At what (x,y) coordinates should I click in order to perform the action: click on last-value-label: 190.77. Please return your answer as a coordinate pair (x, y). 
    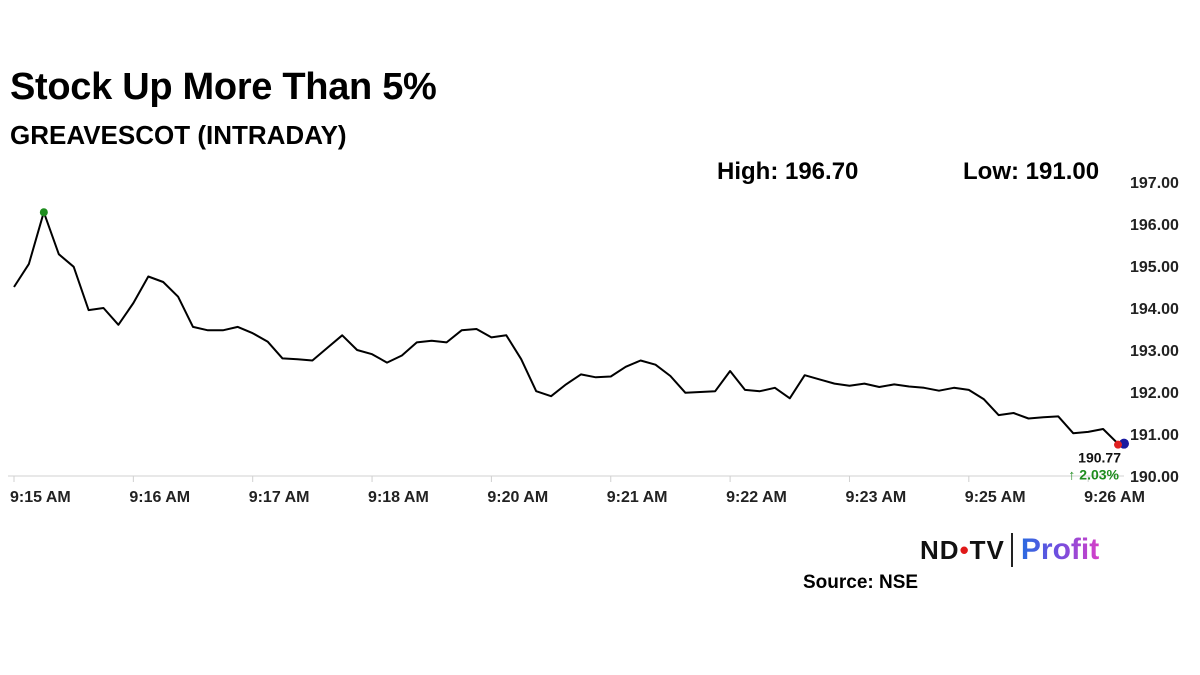
    Looking at the image, I should click on (1099, 458).